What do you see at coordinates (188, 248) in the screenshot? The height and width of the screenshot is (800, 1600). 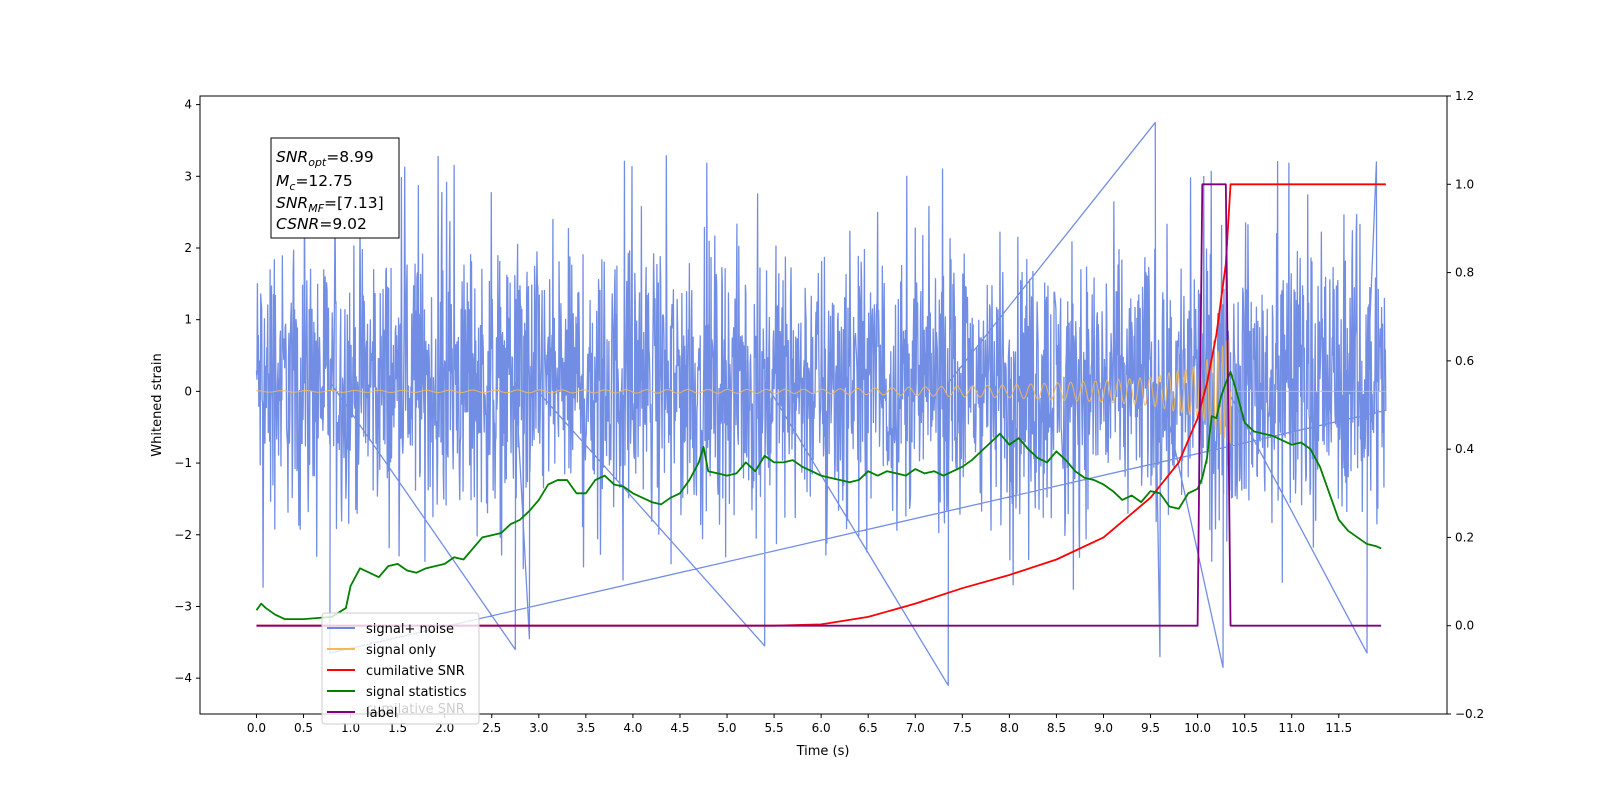 I see `y-left-tick-label: 2` at bounding box center [188, 248].